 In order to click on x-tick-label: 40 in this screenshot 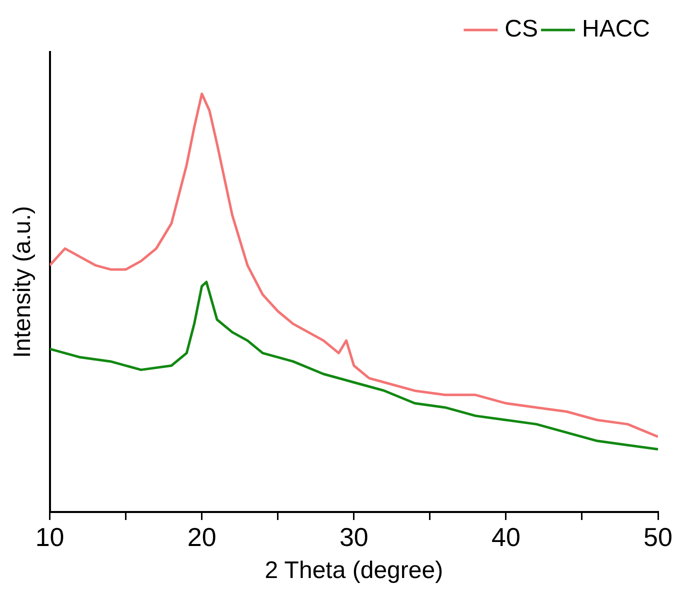, I will do `click(505, 537)`.